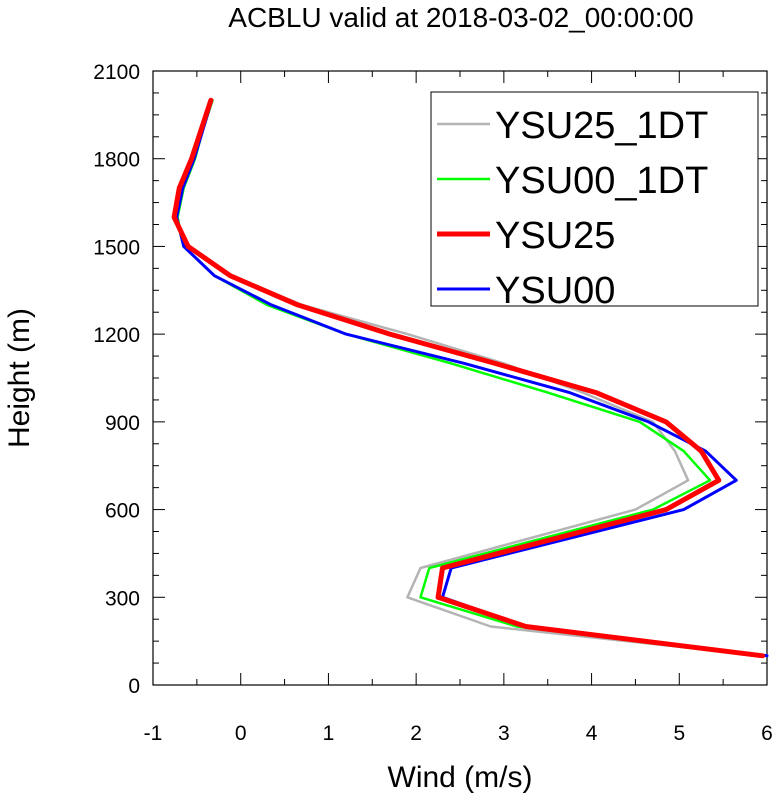 This screenshot has height=797, width=783. Describe the element at coordinates (601, 181) in the screenshot. I see `legend-label: YSU00_1DT` at that location.